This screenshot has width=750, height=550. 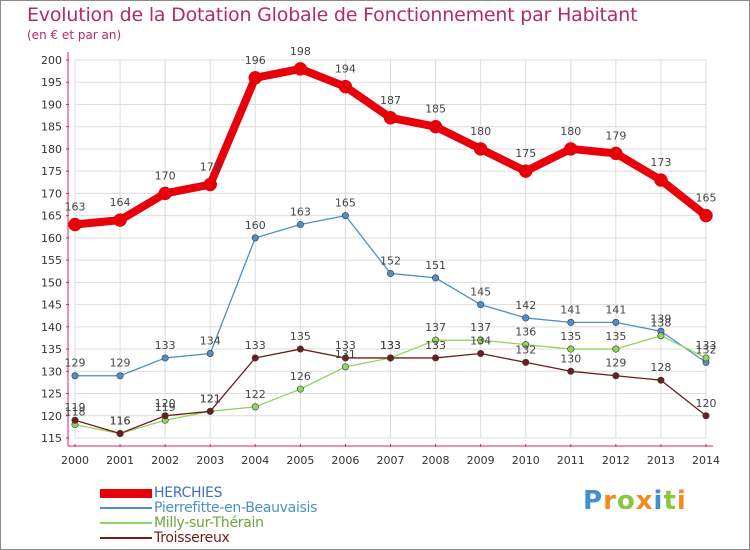 I want to click on data-label-troissereux: 132, so click(x=525, y=349).